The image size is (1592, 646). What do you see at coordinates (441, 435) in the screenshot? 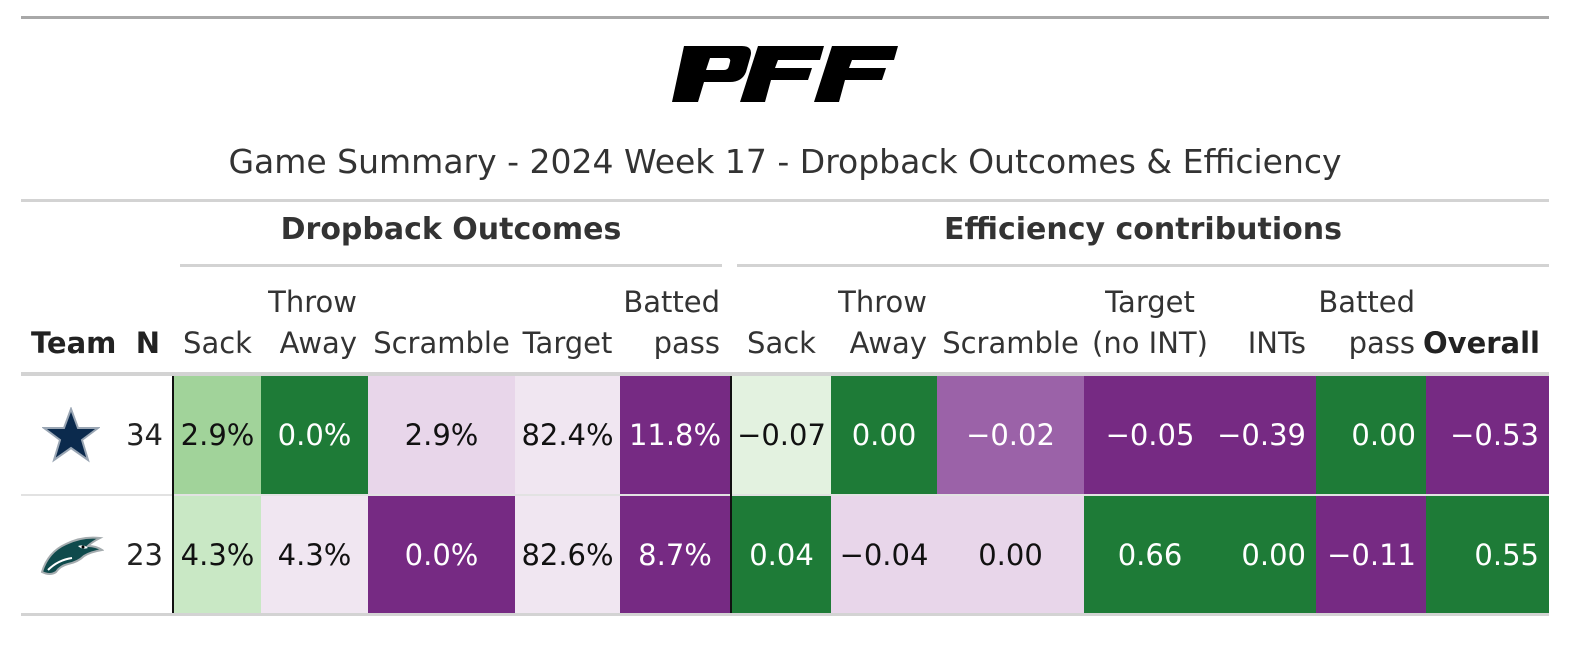
I see `scramble-cell: 2.9%` at bounding box center [441, 435].